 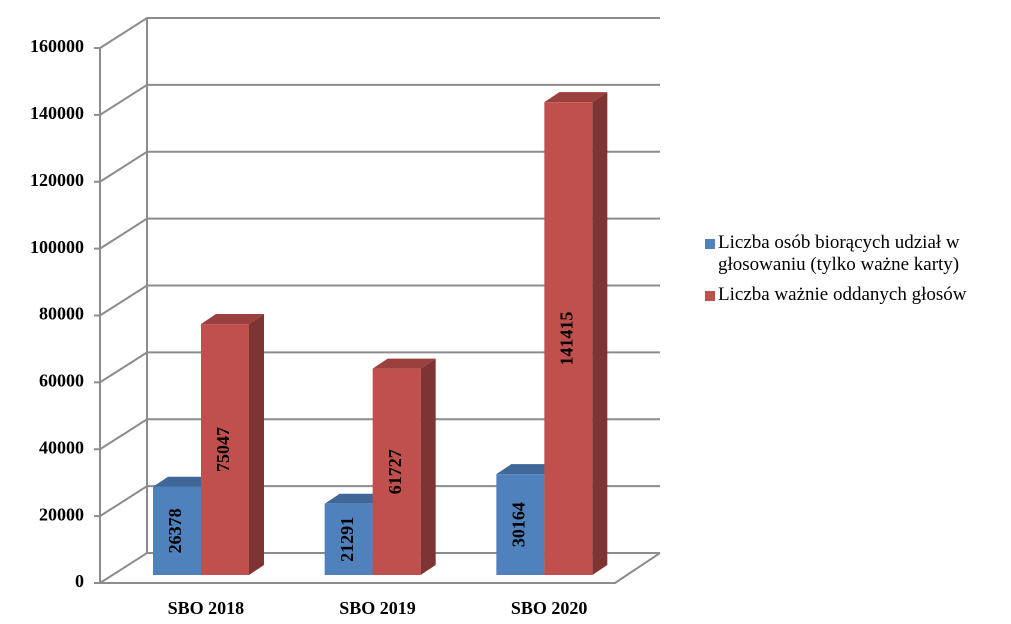 What do you see at coordinates (57, 113) in the screenshot?
I see `y-tick-label: 140000` at bounding box center [57, 113].